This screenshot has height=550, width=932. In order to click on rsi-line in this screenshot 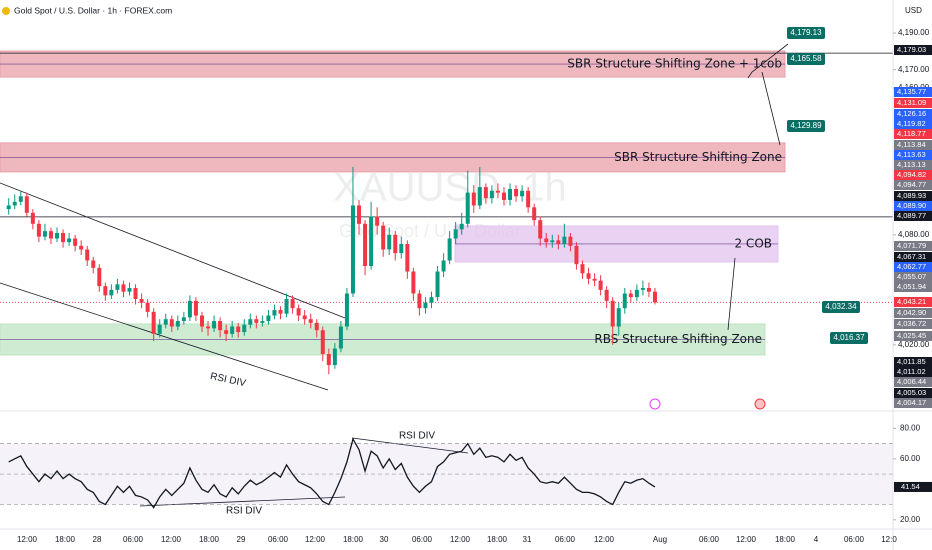, I will do `click(332, 473)`.